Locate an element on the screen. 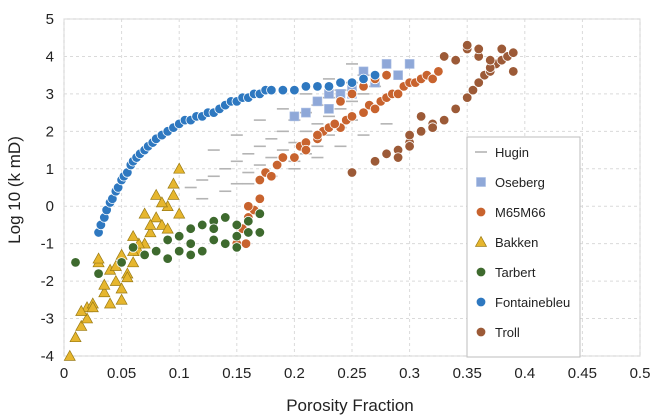 Image resolution: width=657 pixels, height=419 pixels. series-m65m66 is located at coordinates (337, 157).